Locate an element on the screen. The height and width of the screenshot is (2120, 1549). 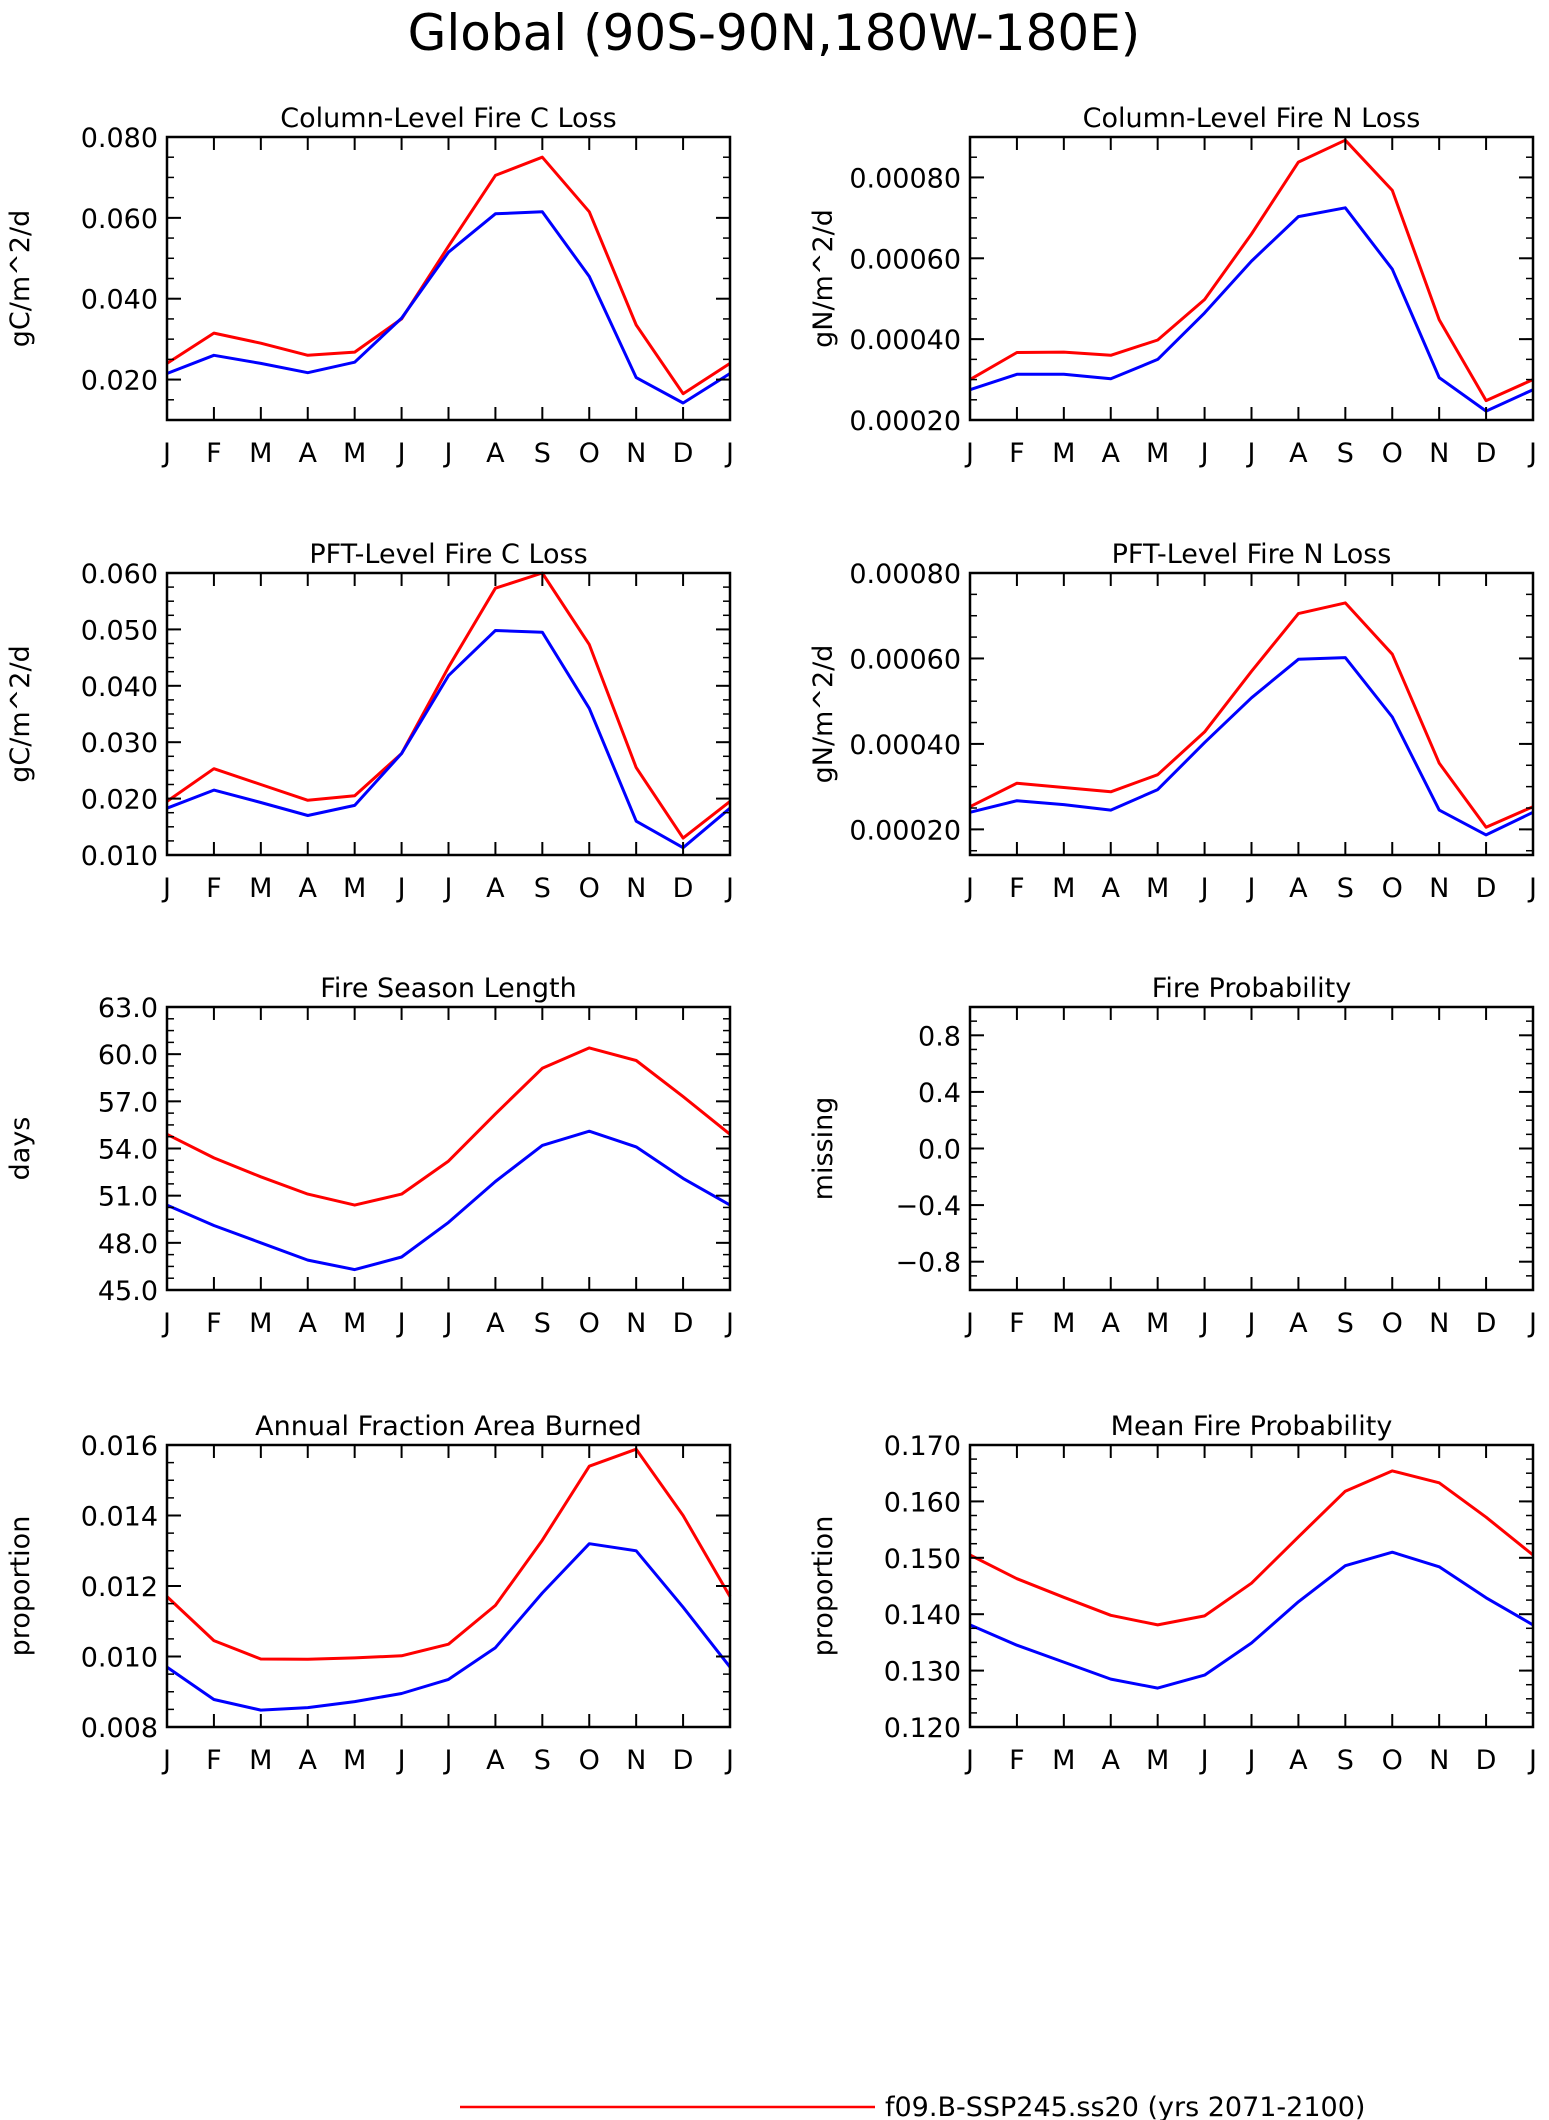
y-tick-label: 0.080 is located at coordinates (119, 138).